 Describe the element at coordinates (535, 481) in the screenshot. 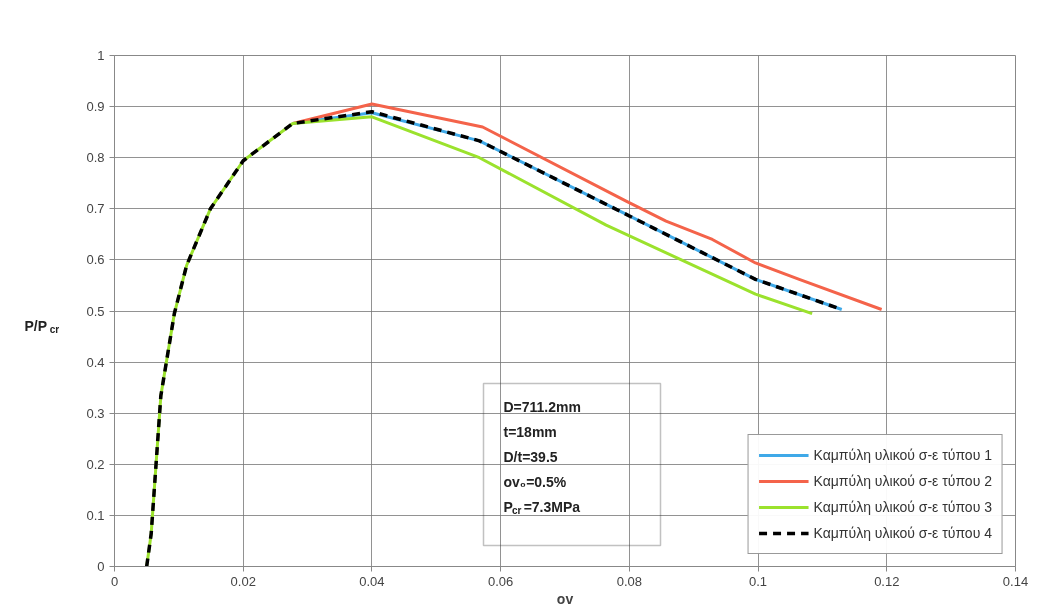

I see `annotation: ov₀=0.5%` at that location.